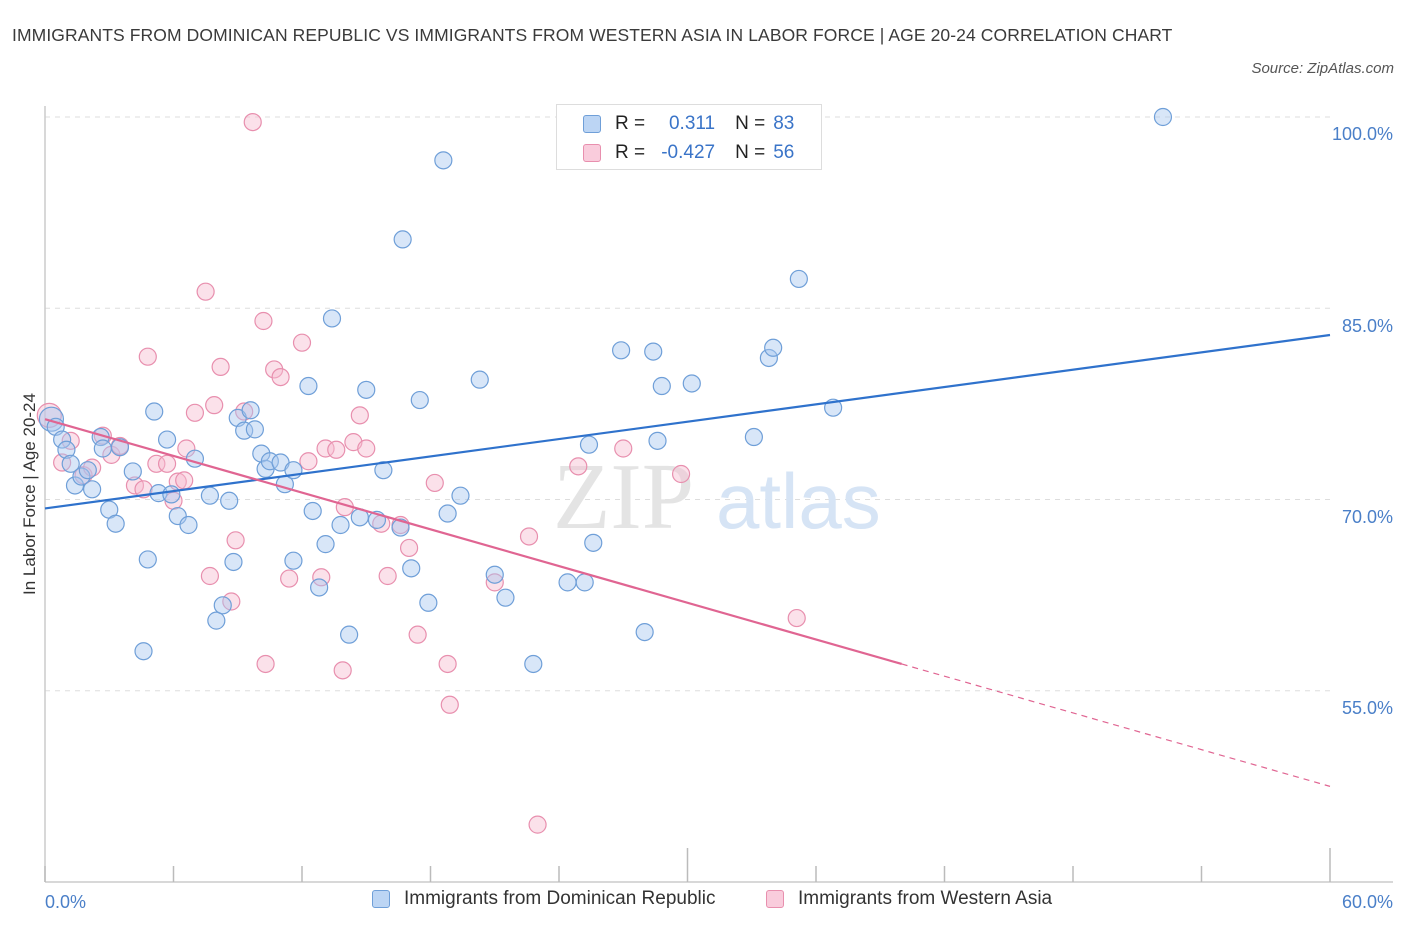  What do you see at coordinates (630, 123) in the screenshot?
I see `r-label: R =` at bounding box center [630, 123].